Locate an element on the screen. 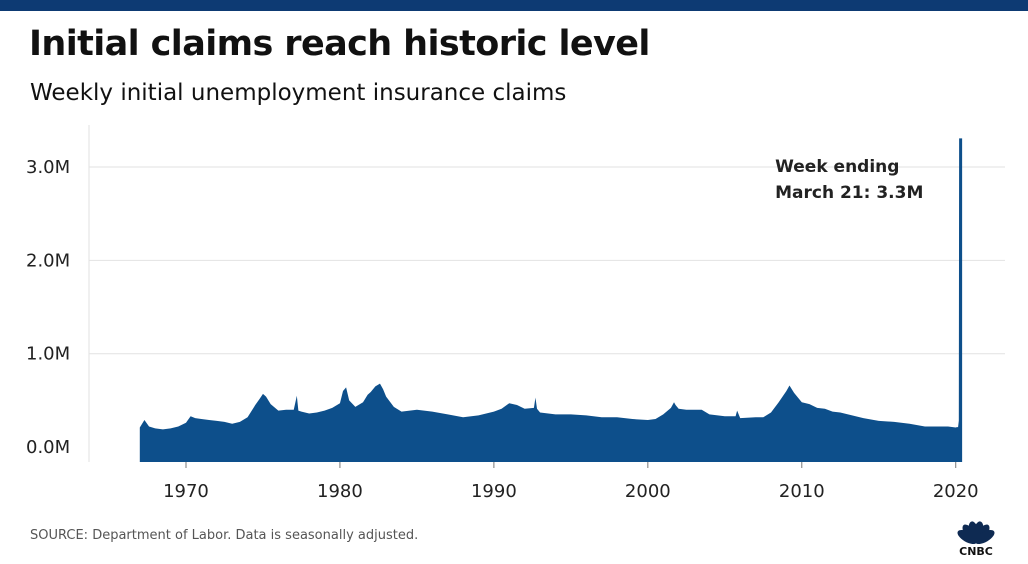 The height and width of the screenshot is (564, 1028). x-tick-label: 1990 is located at coordinates (494, 491).